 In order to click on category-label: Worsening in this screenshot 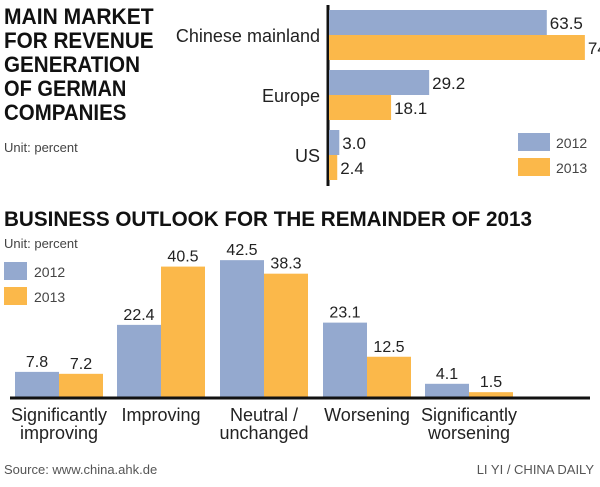, I will do `click(367, 415)`.